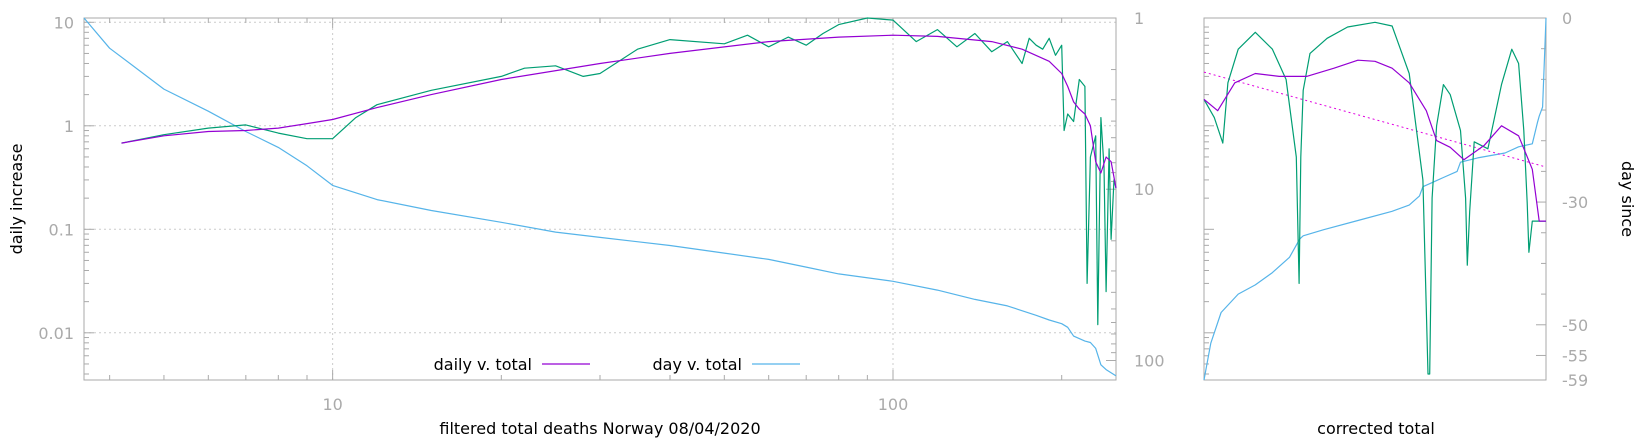 This screenshot has width=1640, height=440. What do you see at coordinates (599, 428) in the screenshot?
I see `main-x-axis-label: filtered total deaths Norway 08/04/2020` at bounding box center [599, 428].